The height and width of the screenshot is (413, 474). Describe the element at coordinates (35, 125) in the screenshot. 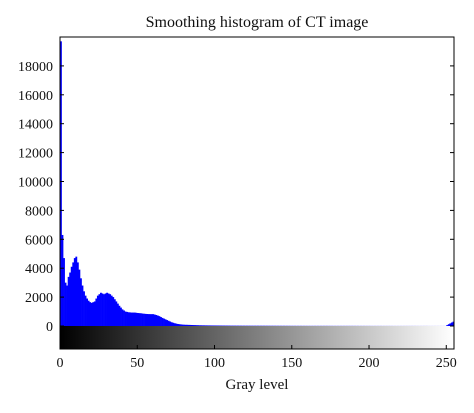

I see `y-tick-label: 14000` at that location.